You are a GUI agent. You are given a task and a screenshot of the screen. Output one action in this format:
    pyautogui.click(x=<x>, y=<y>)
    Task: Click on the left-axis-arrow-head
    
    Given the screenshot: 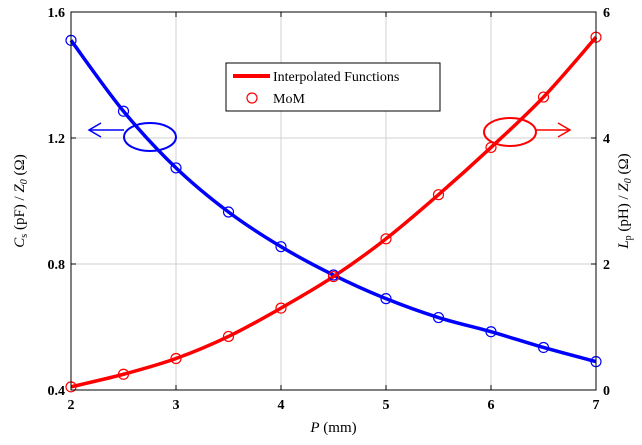 What is the action you would take?
    pyautogui.click(x=94, y=130)
    